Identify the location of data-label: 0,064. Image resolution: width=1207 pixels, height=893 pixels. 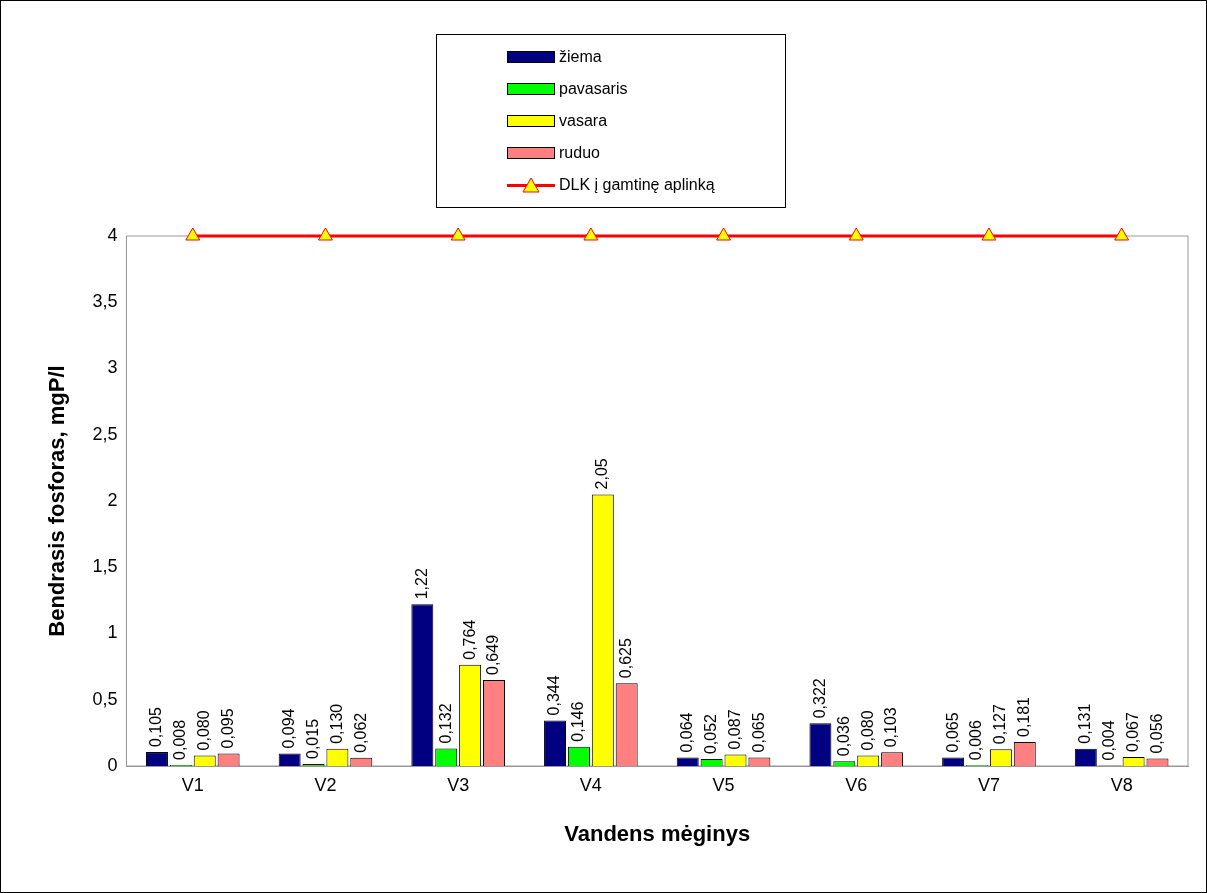
(687, 732).